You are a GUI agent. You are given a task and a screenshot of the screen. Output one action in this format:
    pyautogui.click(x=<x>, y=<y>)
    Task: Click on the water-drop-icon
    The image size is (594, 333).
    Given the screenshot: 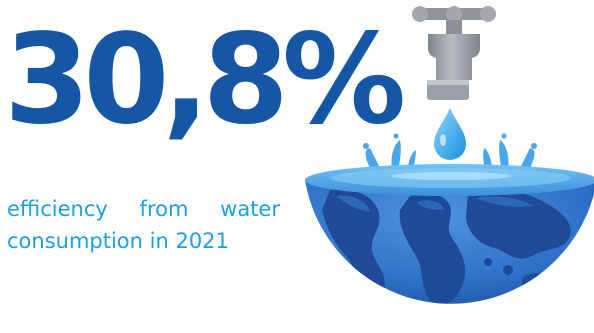 What is the action you would take?
    pyautogui.click(x=450, y=134)
    